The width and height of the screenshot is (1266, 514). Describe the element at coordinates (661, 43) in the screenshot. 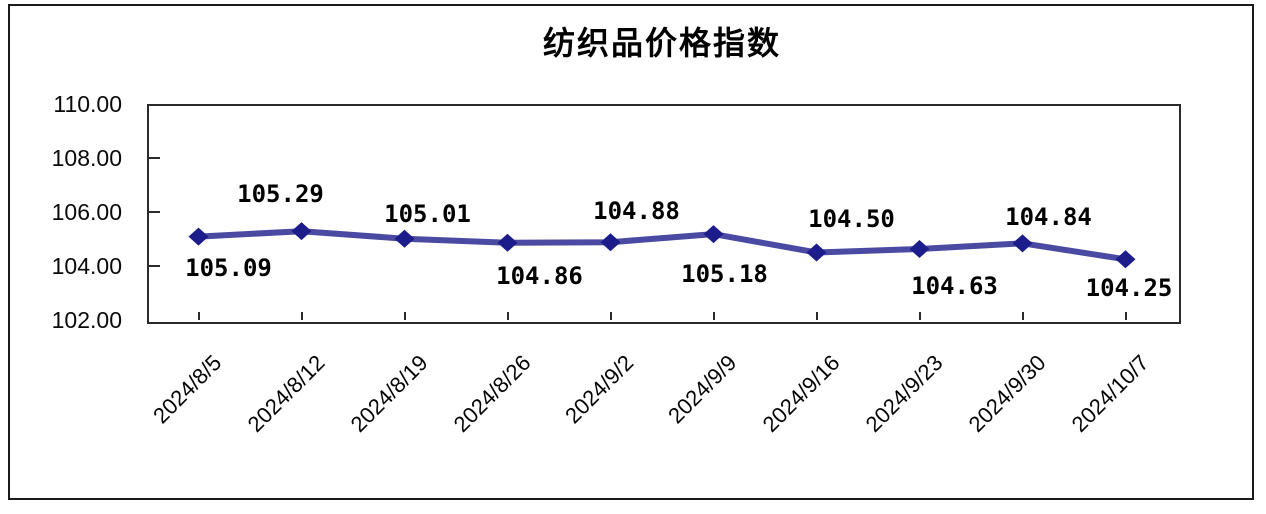

I see `chart-title: 纺织品价格指数` at that location.